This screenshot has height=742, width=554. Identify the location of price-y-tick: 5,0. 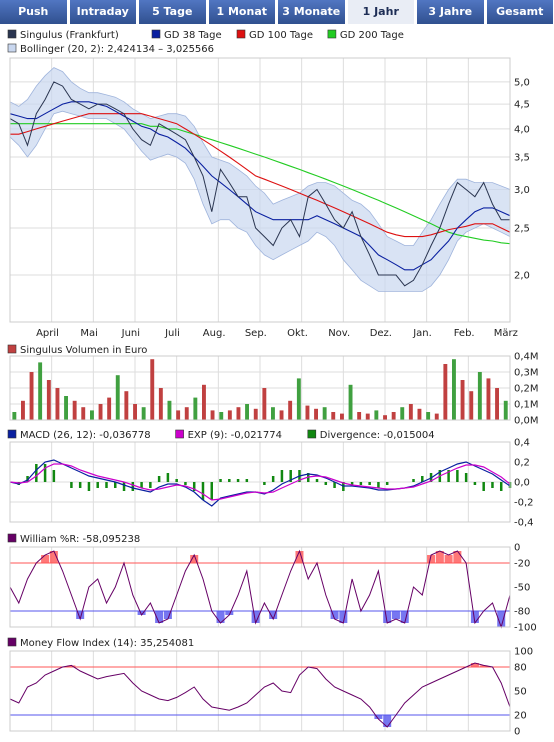
(522, 82).